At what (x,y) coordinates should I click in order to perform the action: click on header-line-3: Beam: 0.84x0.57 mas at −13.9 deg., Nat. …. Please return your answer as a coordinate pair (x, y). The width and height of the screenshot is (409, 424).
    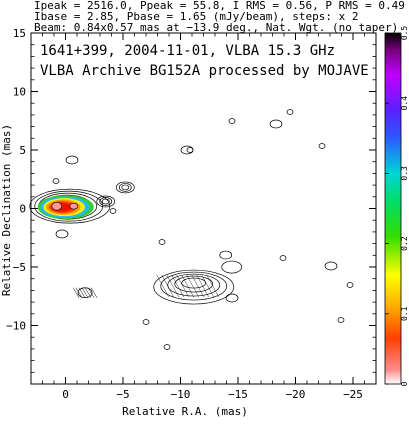
    Looking at the image, I should click on (216, 27).